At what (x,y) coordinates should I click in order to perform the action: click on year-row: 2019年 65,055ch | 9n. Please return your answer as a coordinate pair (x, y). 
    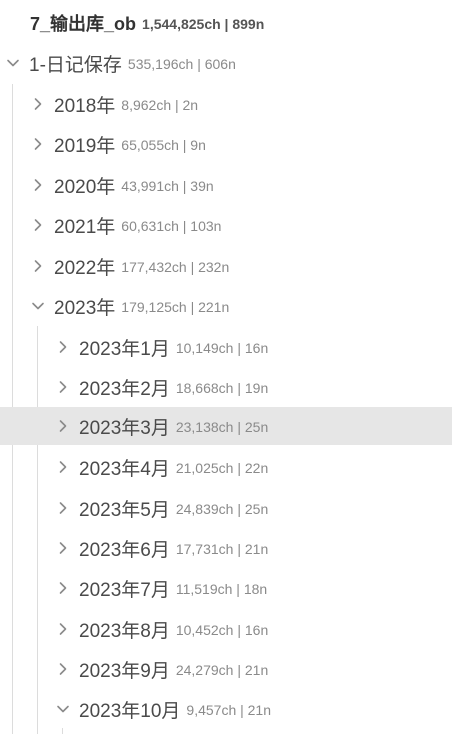
    Looking at the image, I should click on (226, 144).